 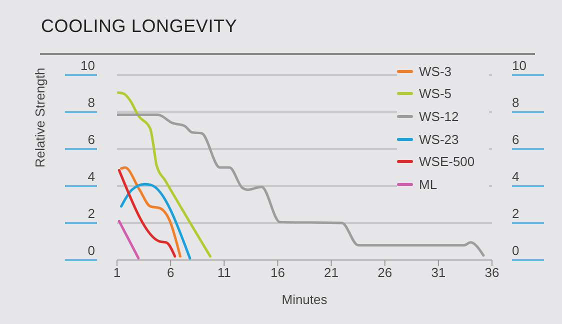 I want to click on y-axis-title: Relative Strength, so click(x=40, y=118).